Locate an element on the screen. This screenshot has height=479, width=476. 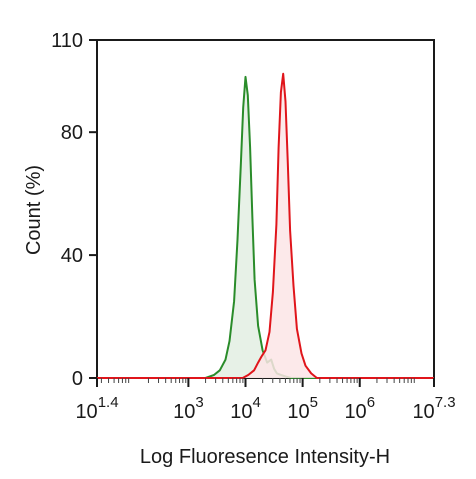
x-axis-label: Log Fluoresence Intensity-H is located at coordinates (265, 457).